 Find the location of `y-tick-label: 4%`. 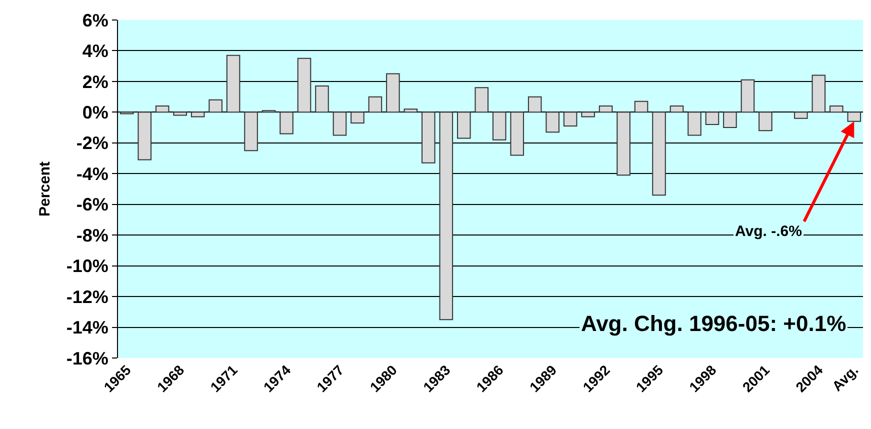

y-tick-label: 4% is located at coordinates (95, 51).